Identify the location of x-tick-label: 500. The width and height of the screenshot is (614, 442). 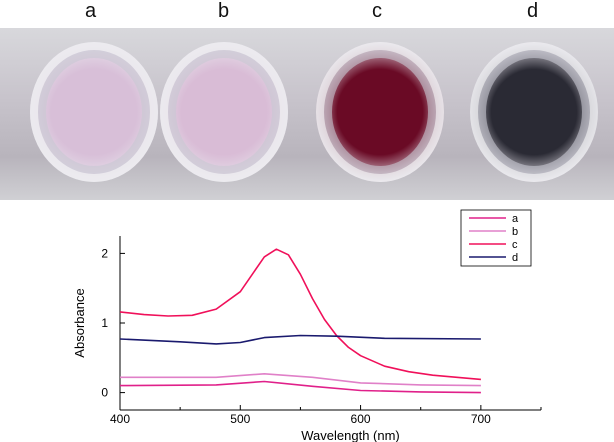
(240, 419).